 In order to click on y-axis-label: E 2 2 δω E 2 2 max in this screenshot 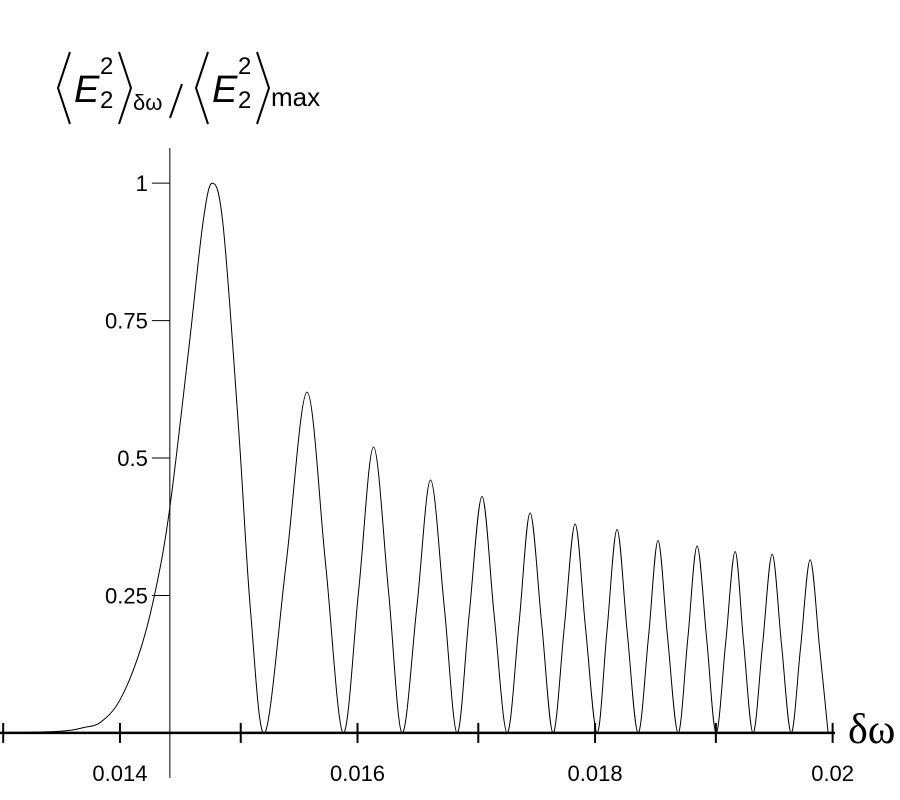, I will do `click(188, 88)`.